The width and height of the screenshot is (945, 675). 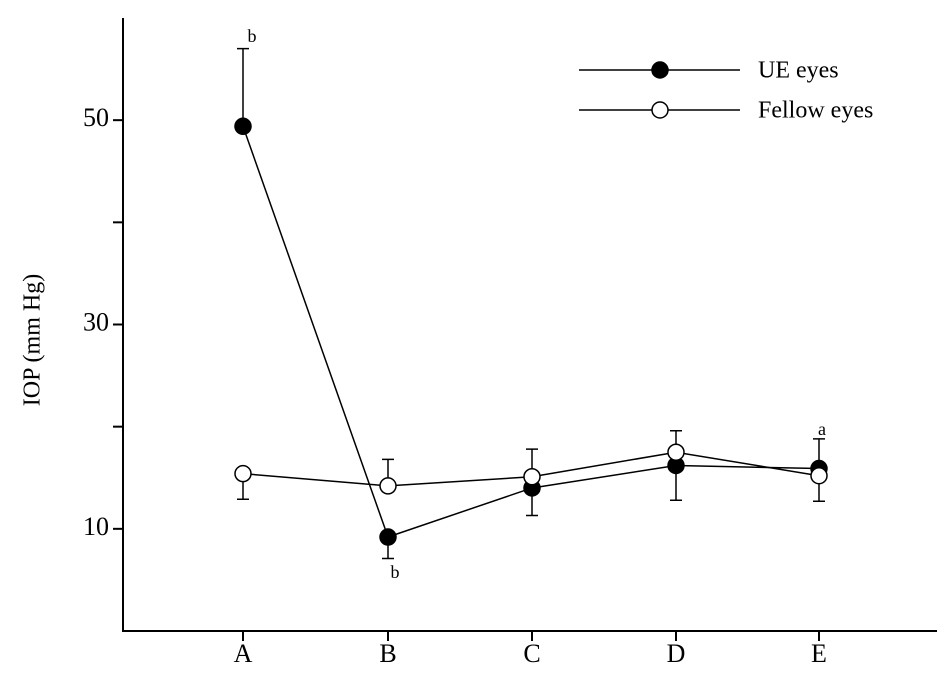 What do you see at coordinates (33, 340) in the screenshot?
I see `y-axis-label: IOP (mm Hg)` at bounding box center [33, 340].